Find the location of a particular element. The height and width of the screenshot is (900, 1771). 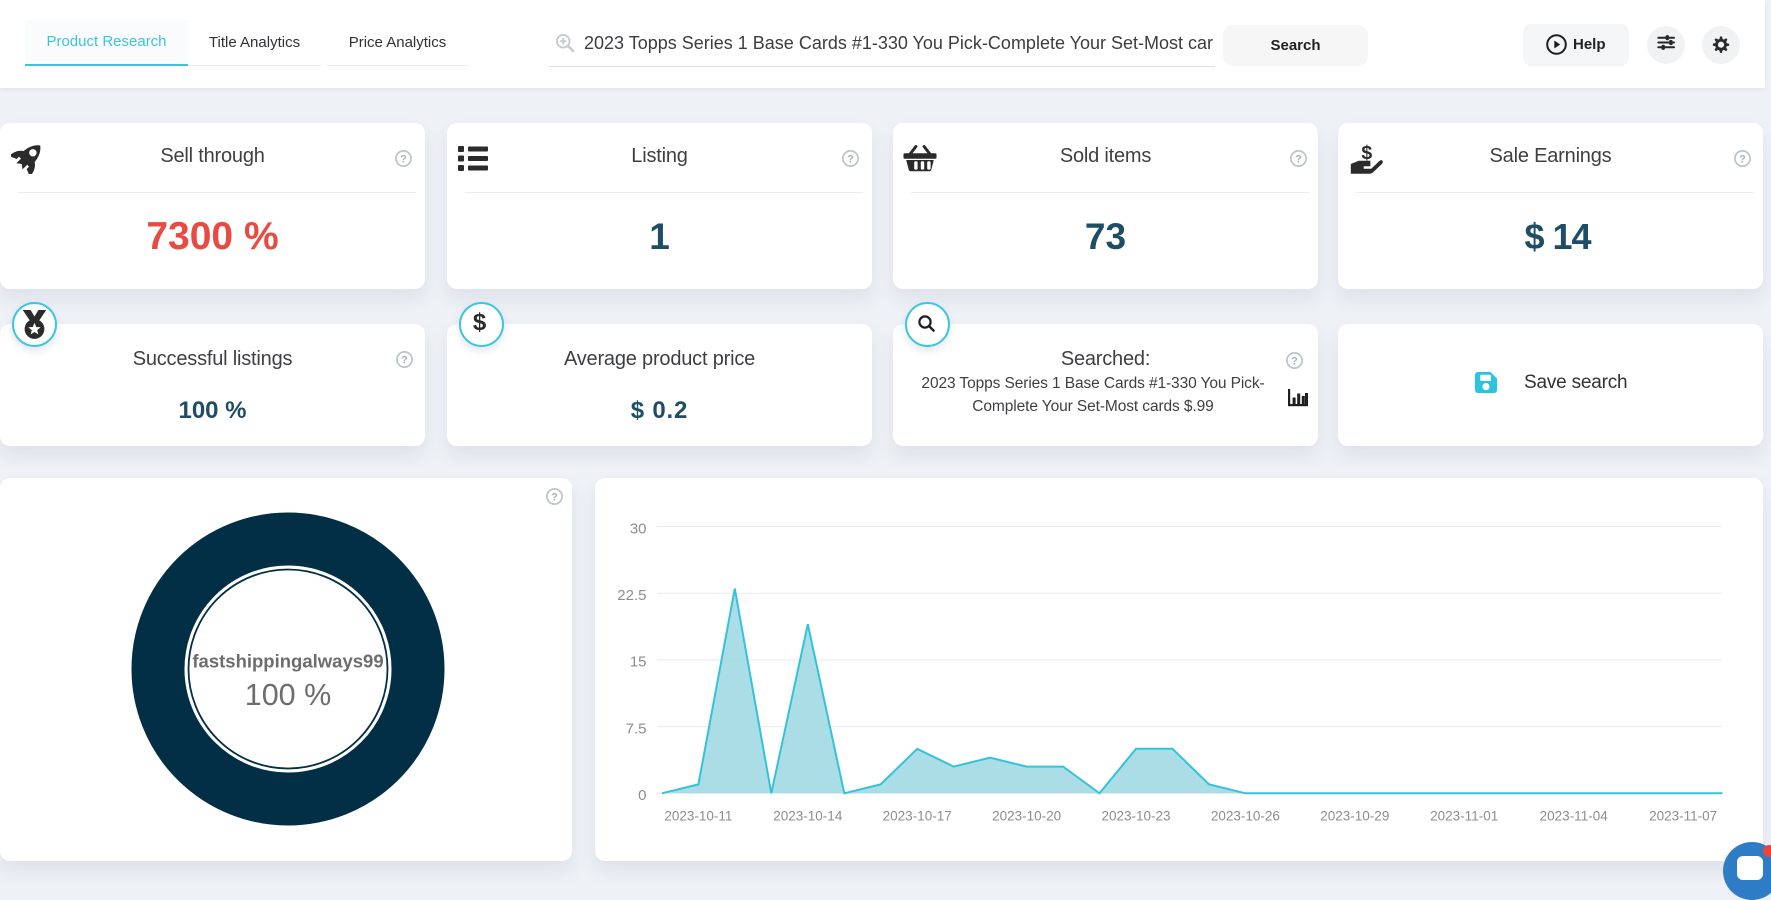

svg-text: 30 is located at coordinates (638, 528).